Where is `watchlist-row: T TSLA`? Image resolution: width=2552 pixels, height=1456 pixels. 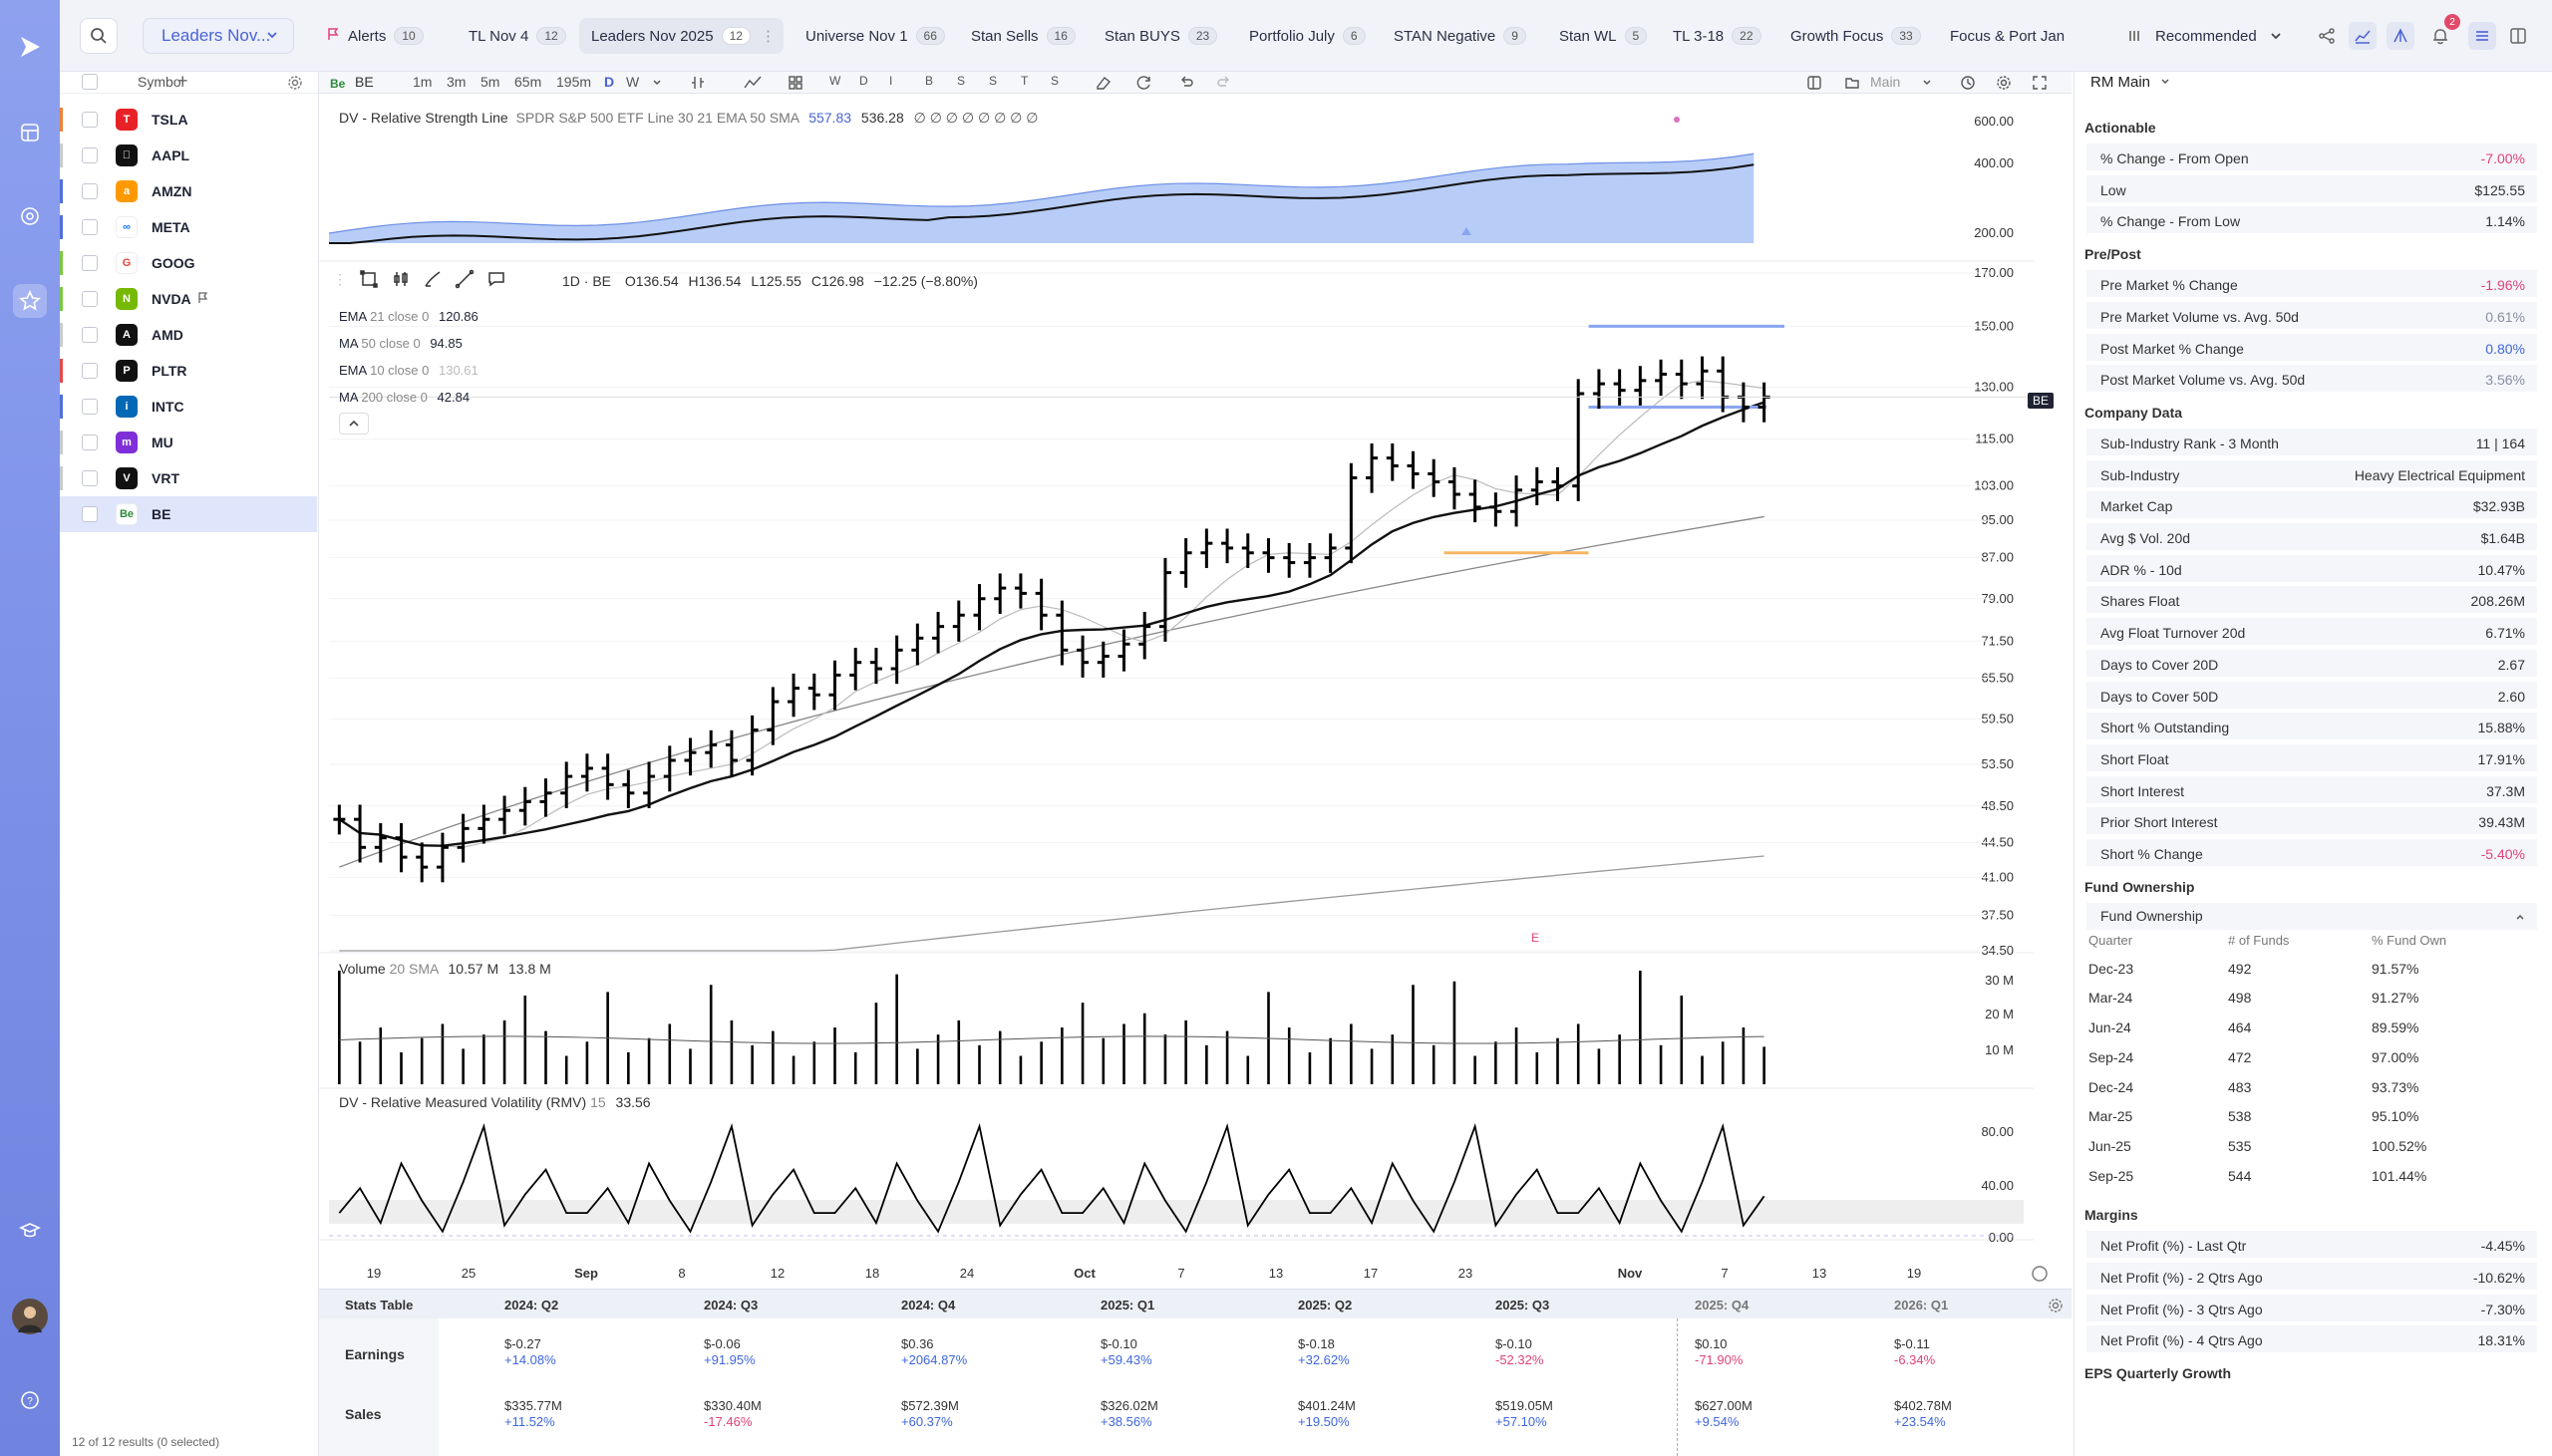
watchlist-row: T TSLA is located at coordinates (188, 120).